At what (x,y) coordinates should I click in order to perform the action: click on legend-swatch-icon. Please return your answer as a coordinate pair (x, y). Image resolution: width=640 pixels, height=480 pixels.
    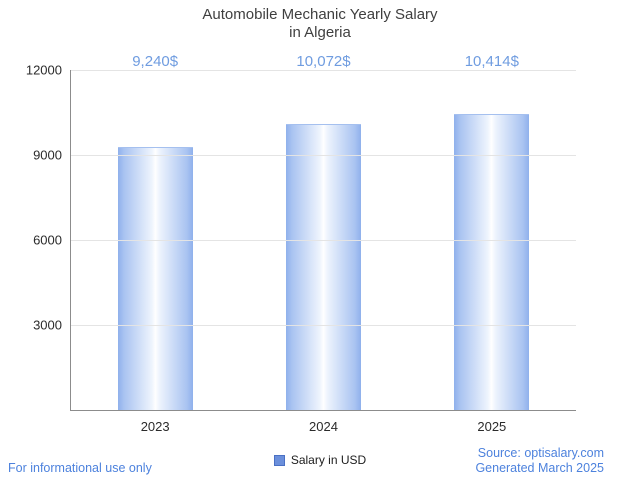
    Looking at the image, I should click on (279, 460).